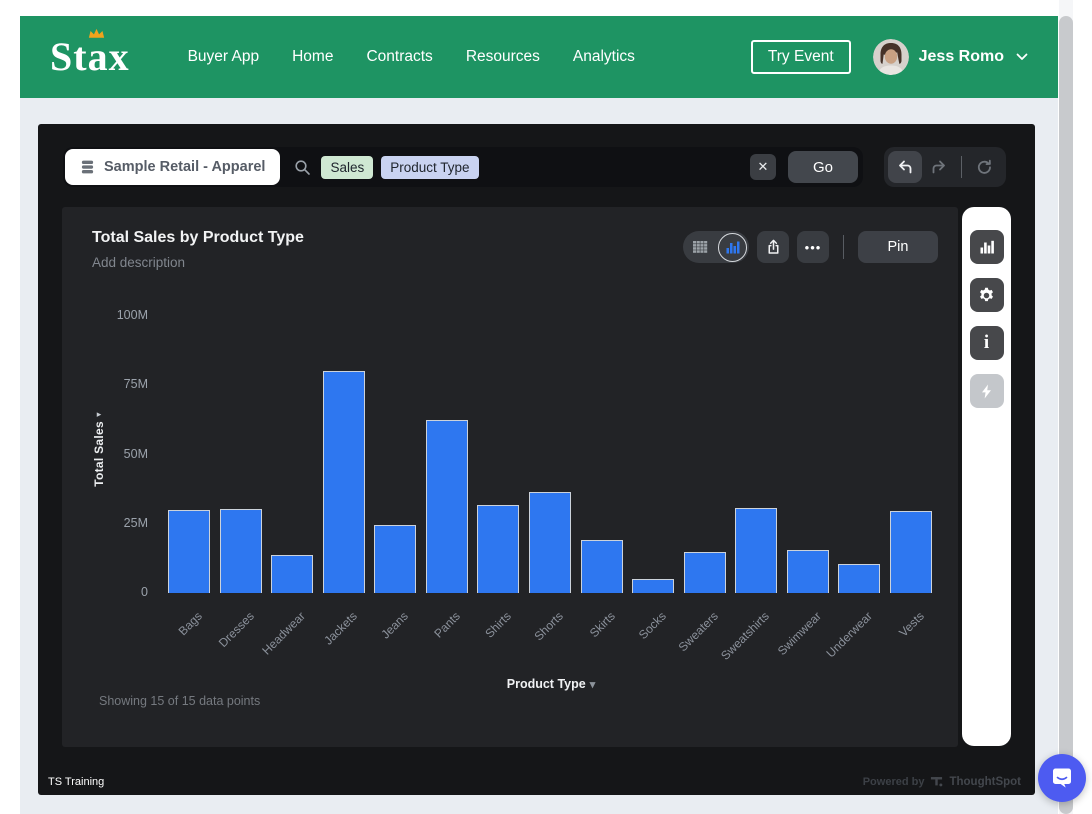 The image size is (1092, 814). I want to click on more-icon: •••, so click(813, 247).